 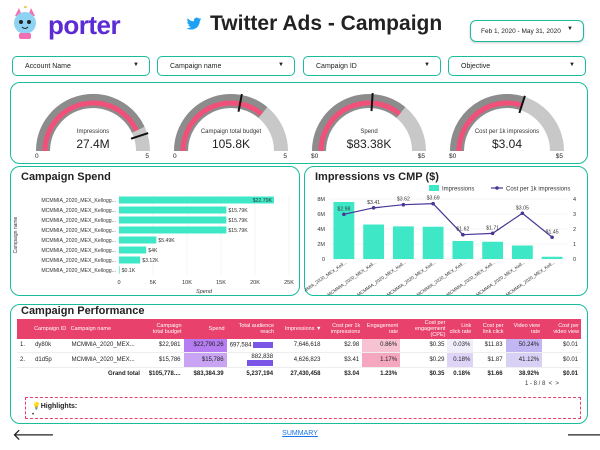 I want to click on gauge-value: 27.4M, so click(x=93, y=144).